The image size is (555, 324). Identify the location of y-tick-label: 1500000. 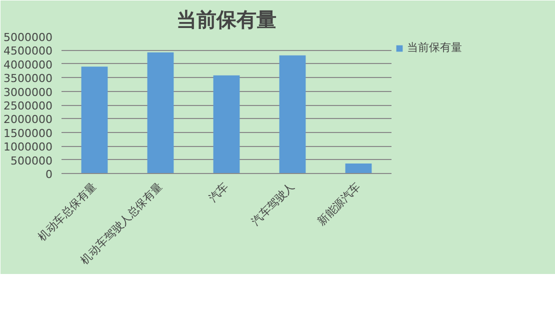
(28, 133).